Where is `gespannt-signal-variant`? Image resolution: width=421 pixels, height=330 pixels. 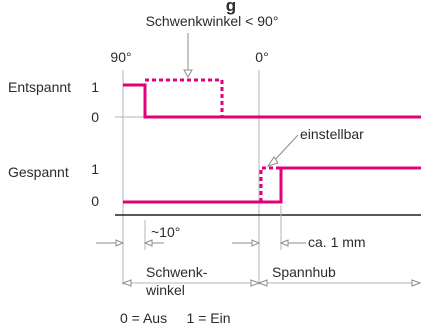 gespannt-signal-variant is located at coordinates (270, 184).